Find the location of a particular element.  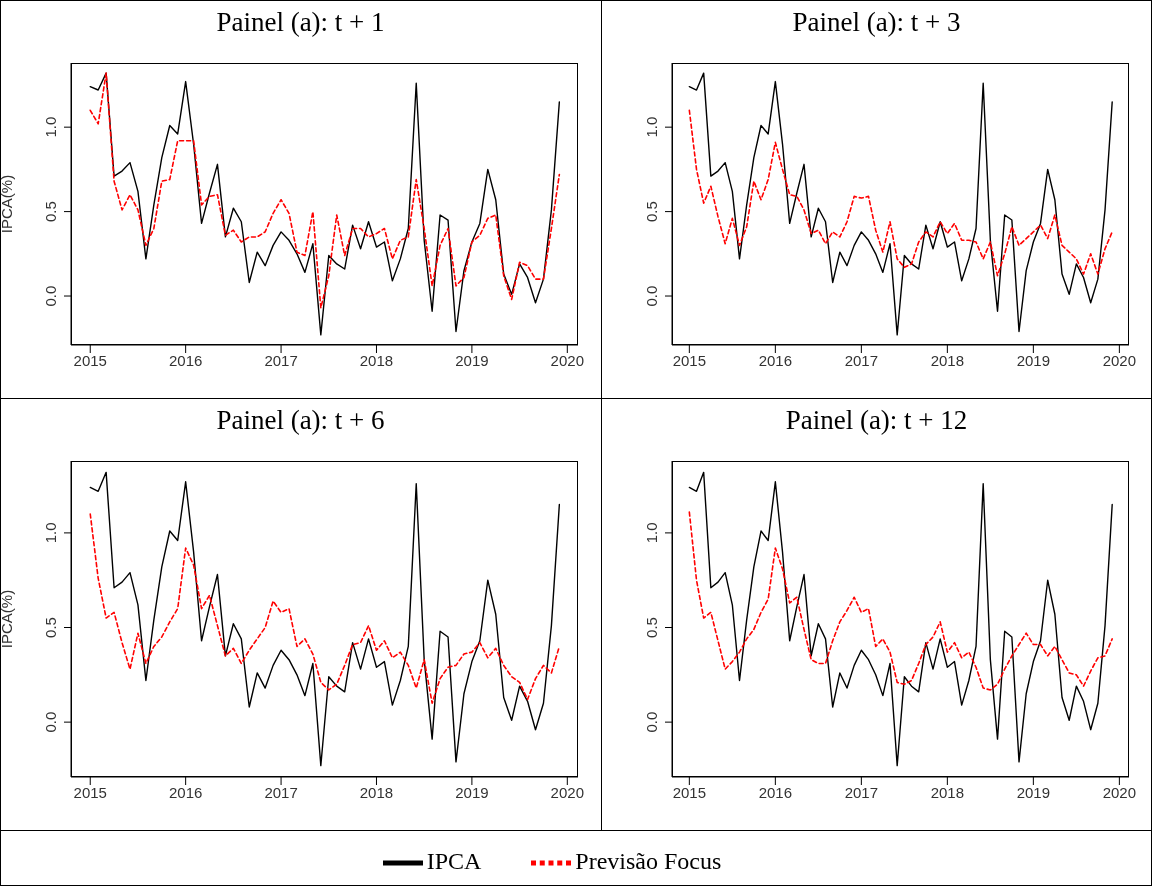

chart-title: Painel (a): t + 1 is located at coordinates (300, 22).